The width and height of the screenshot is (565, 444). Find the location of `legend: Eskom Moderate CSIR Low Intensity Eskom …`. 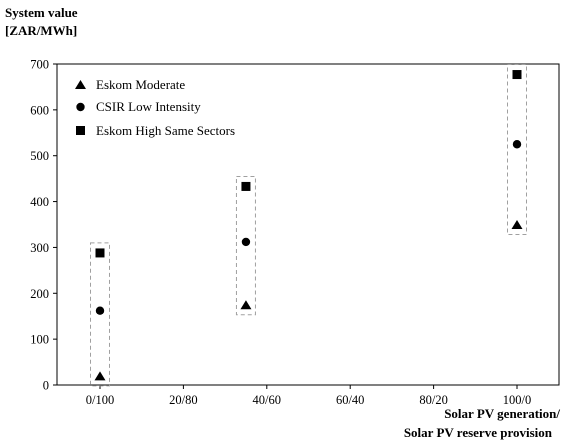

legend: Eskom Moderate CSIR Low Intensity Eskom … is located at coordinates (155, 107).